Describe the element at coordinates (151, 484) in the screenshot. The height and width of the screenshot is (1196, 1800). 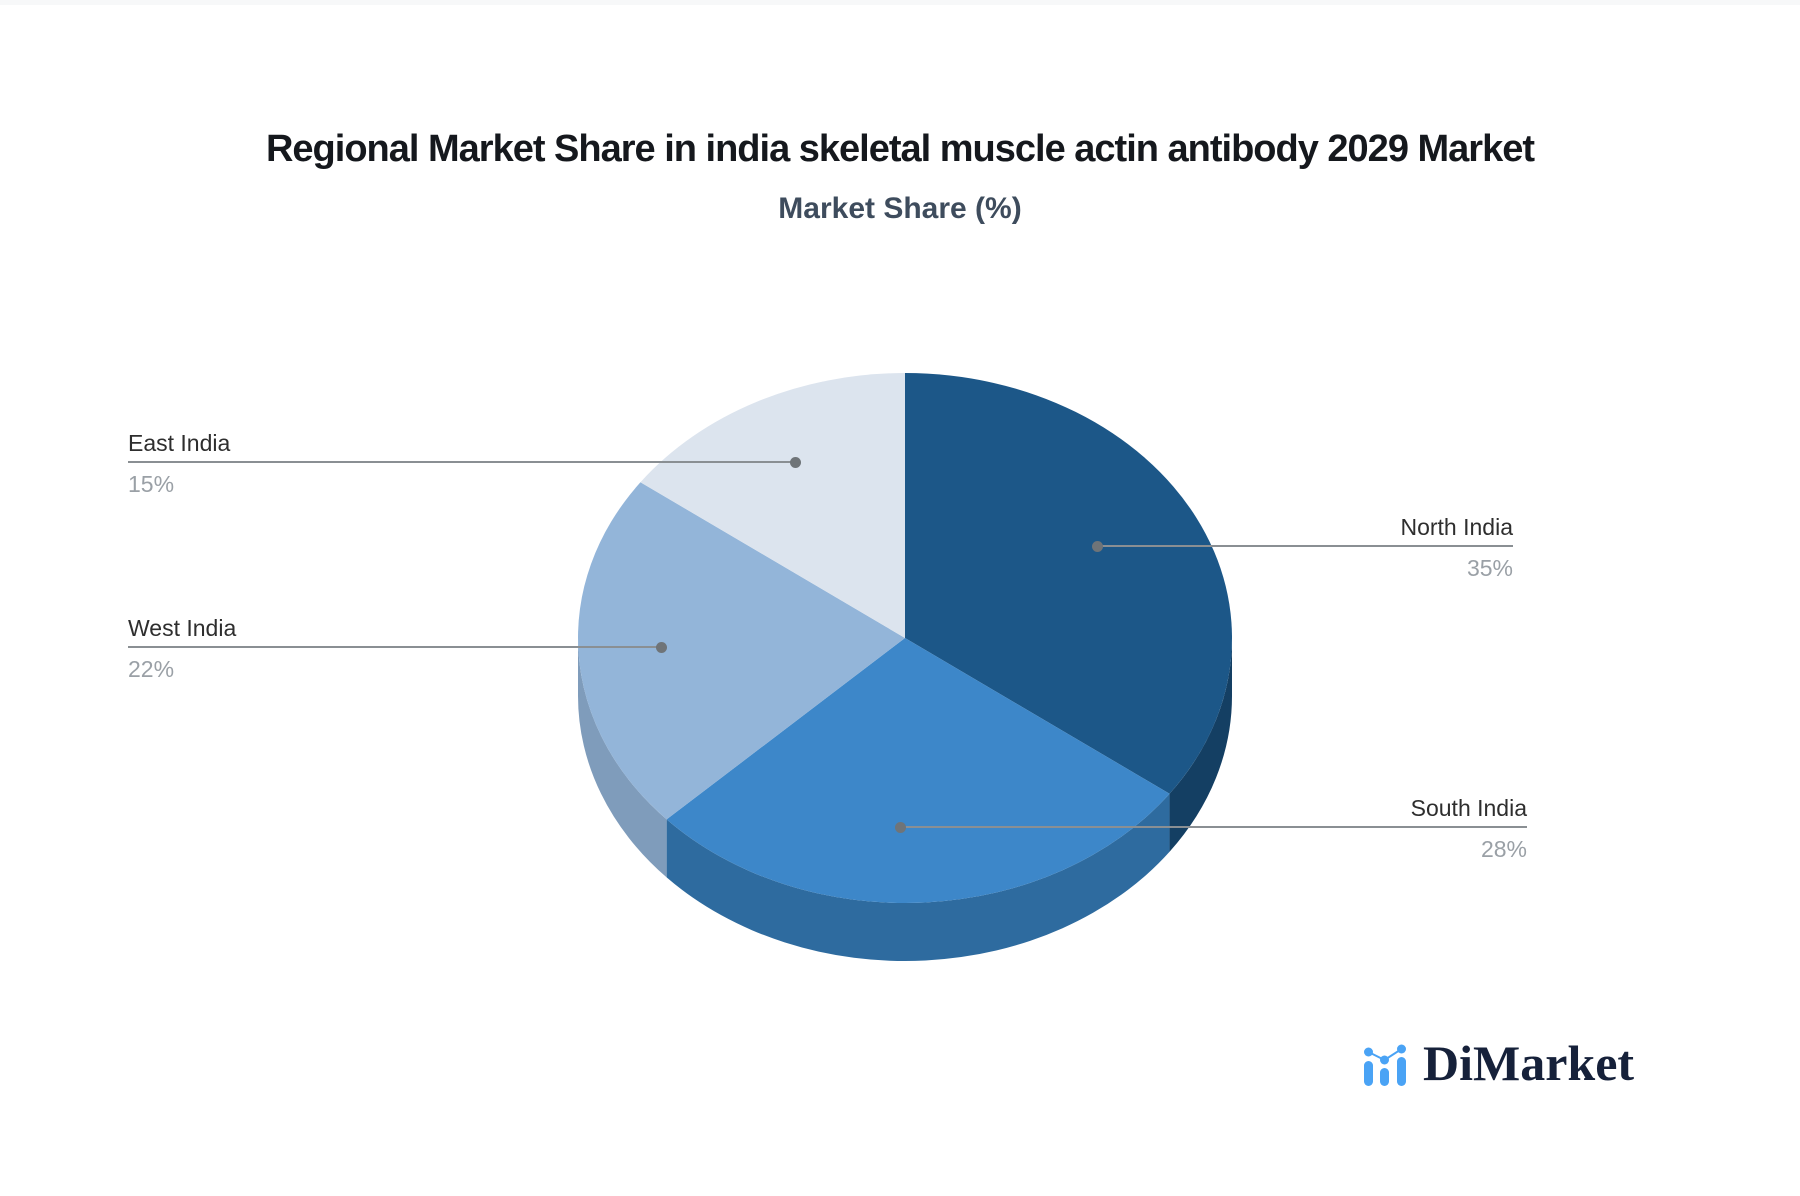
I see `callout-value: 15%` at that location.